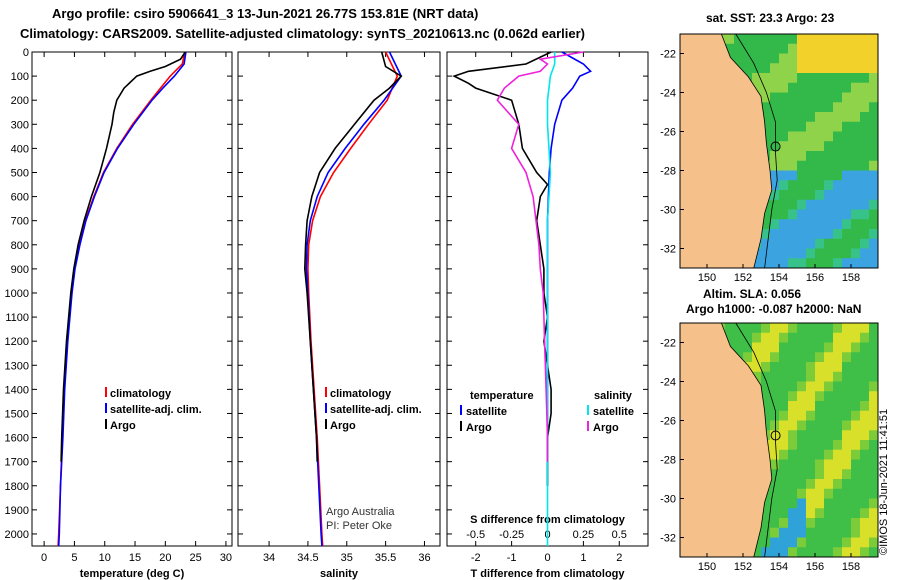 This screenshot has height=580, width=900. Describe the element at coordinates (743, 278) in the screenshot. I see `map-x-tick-label: 152` at that location.